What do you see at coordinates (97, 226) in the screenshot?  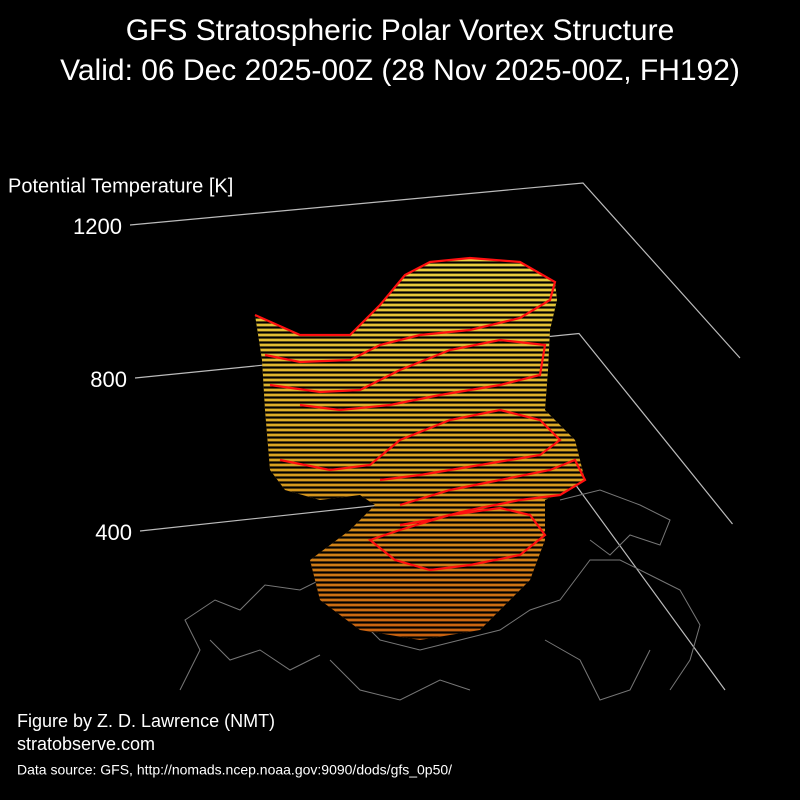 I see `z-tick-label: 1200` at bounding box center [97, 226].